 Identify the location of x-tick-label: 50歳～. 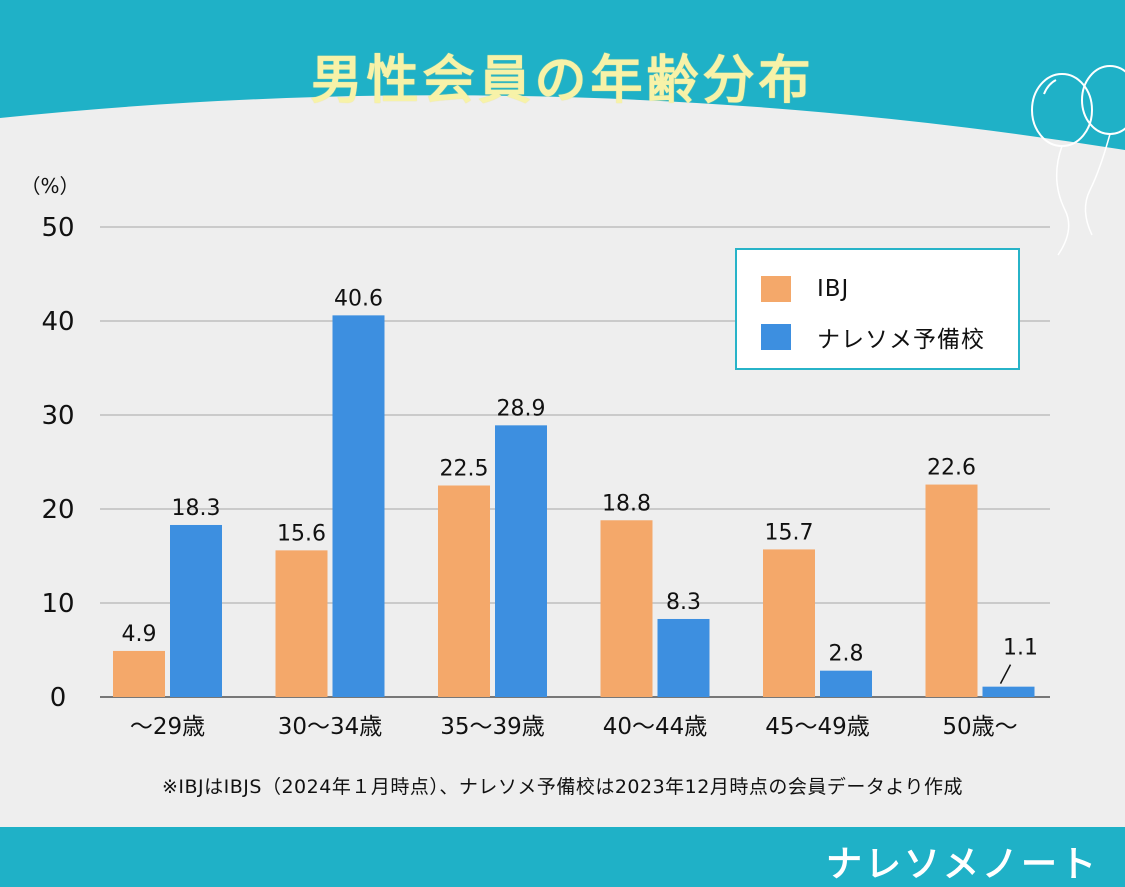
(979, 727).